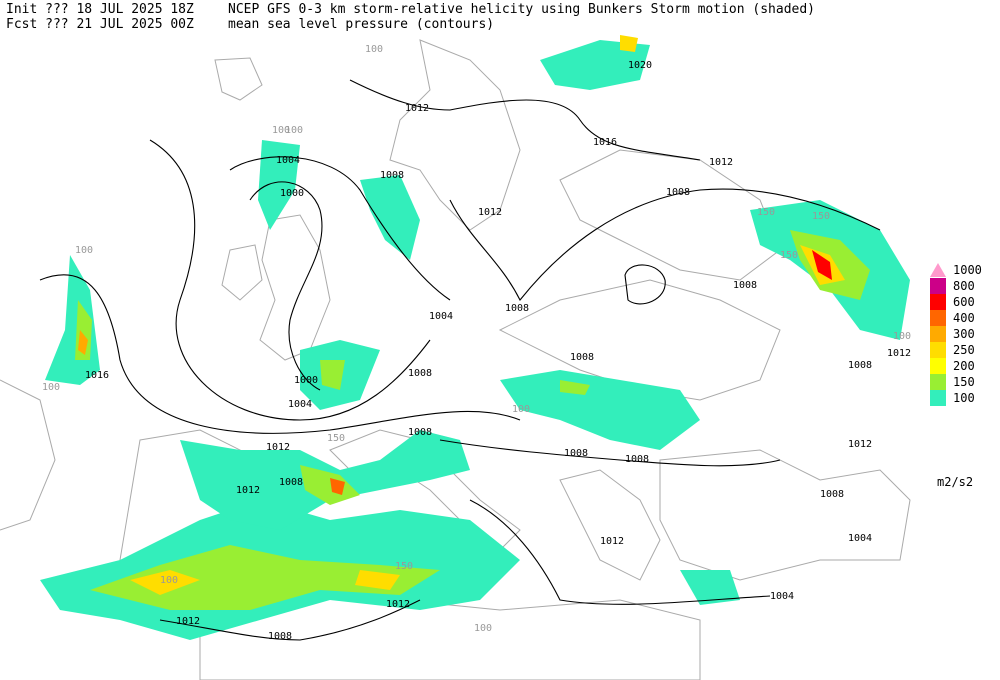 The image size is (1000, 680). What do you see at coordinates (964, 318) in the screenshot?
I see `legend-label: 400` at bounding box center [964, 318].